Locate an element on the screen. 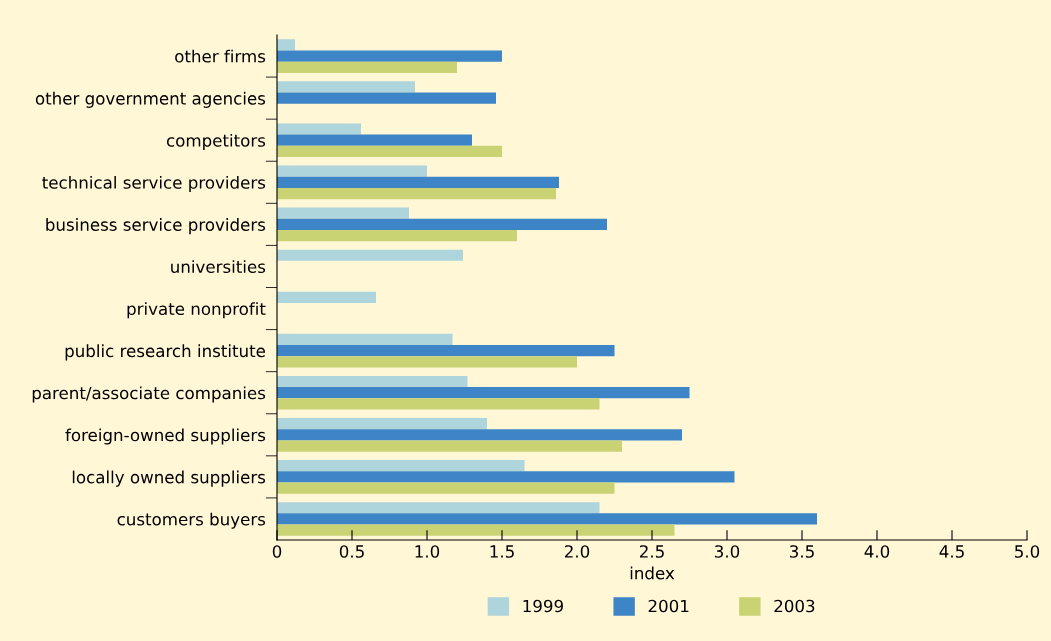 The image size is (1051, 641). y-tick-label: other government agencies is located at coordinates (150, 99).